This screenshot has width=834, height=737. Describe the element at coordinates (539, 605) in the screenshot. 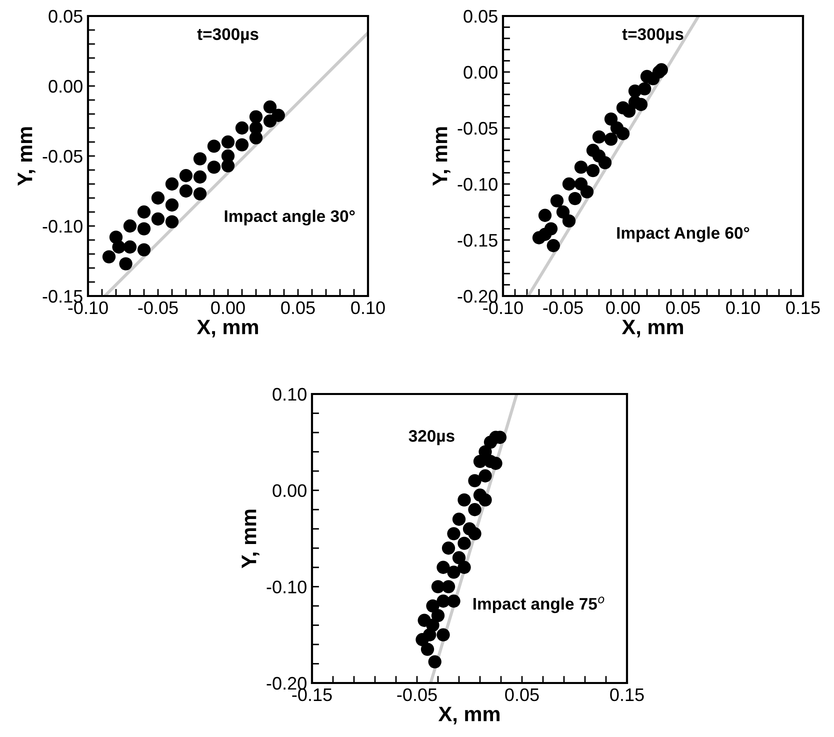

I see `annotation: Impact angle 75$^{o}$` at that location.